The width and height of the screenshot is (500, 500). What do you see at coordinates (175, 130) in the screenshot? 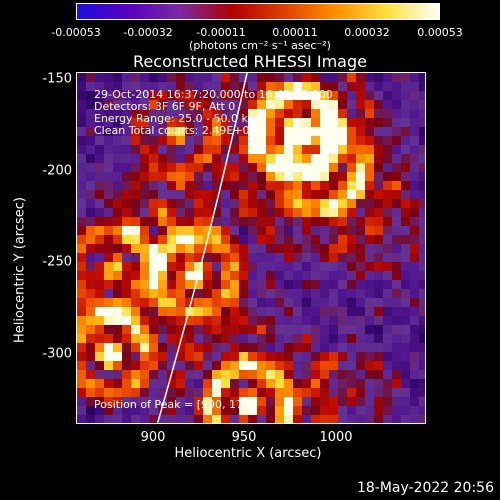
I see `info-total-counts: Clean Total counts: 2.49E+03` at bounding box center [175, 130].